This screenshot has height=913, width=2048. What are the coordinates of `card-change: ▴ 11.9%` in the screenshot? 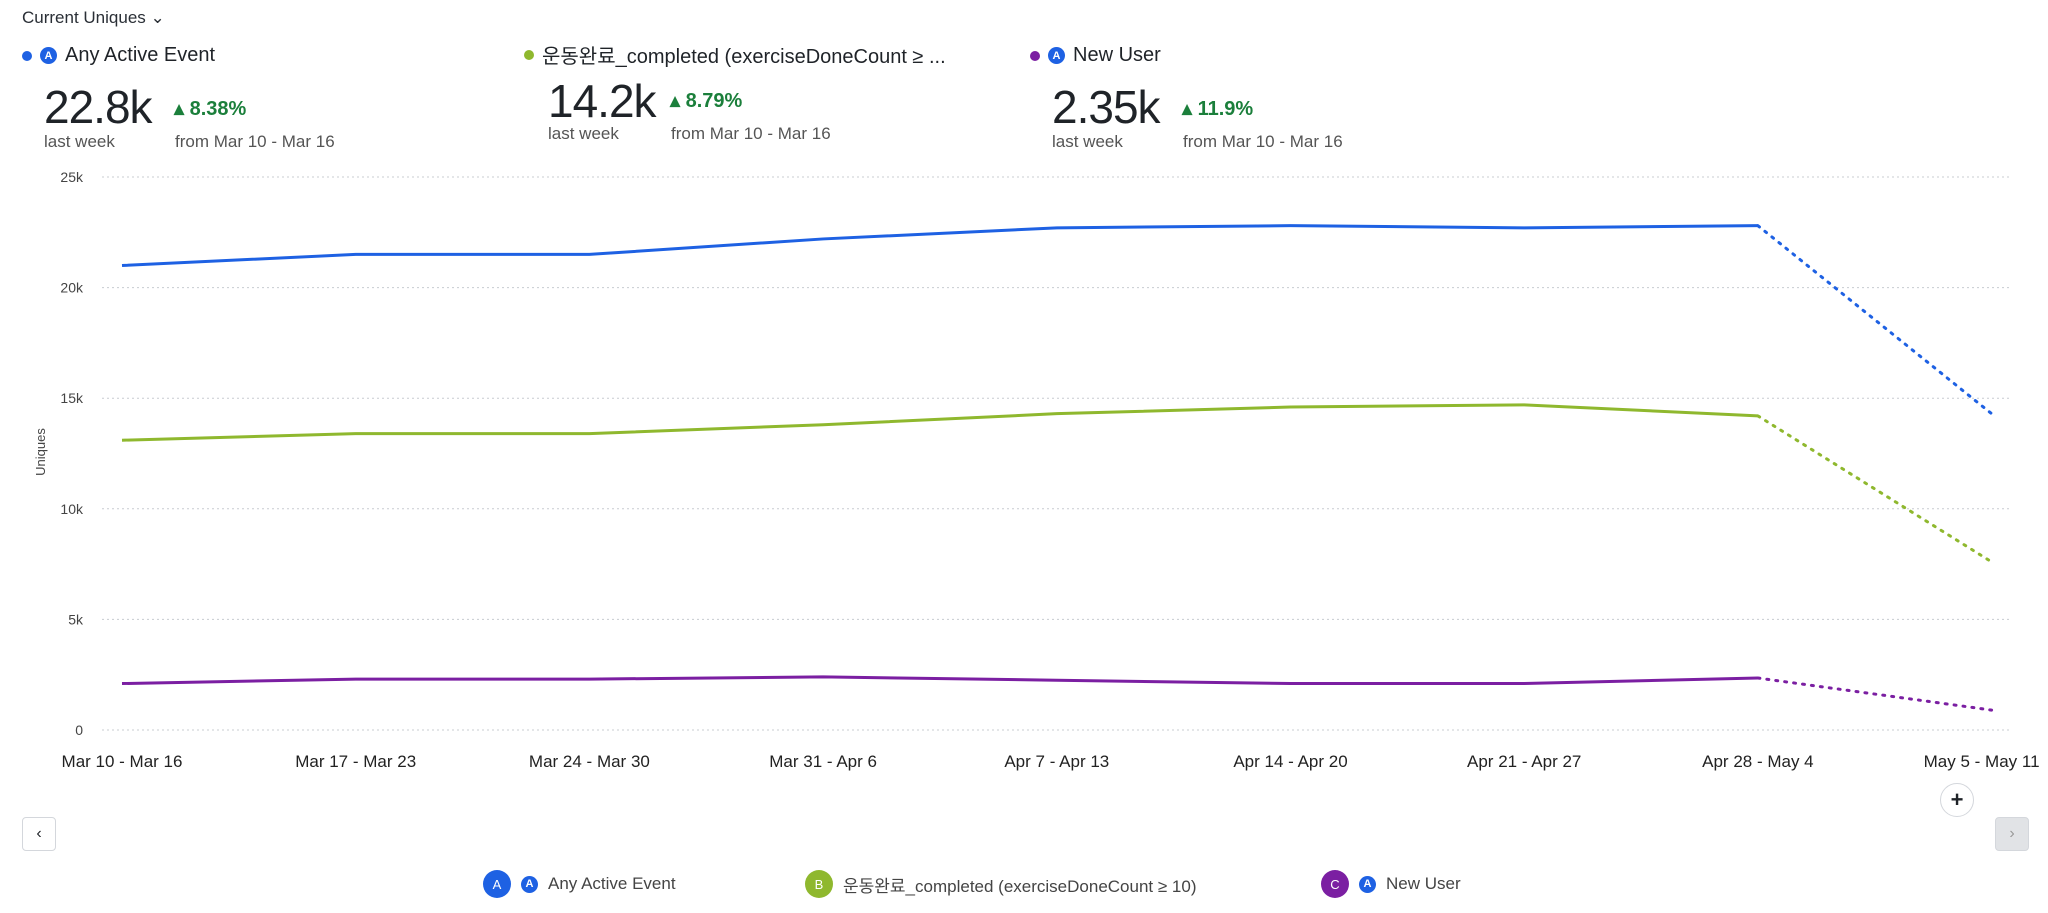 It's located at (1218, 109).